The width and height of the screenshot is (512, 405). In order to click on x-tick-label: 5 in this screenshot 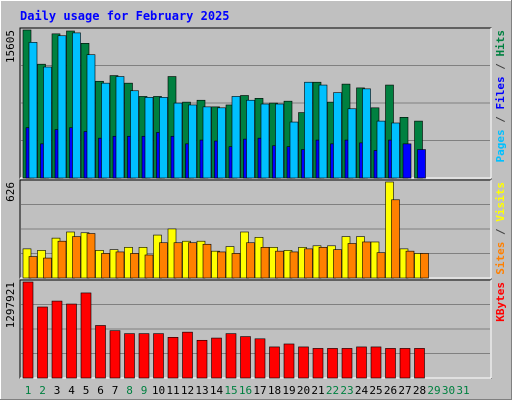, I will do `click(86, 390)`.